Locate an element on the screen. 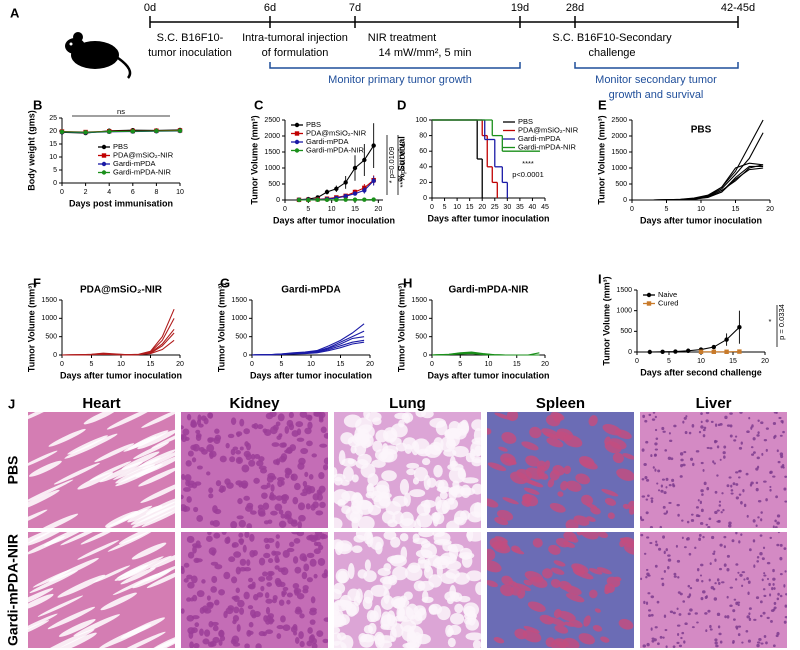 The width and height of the screenshot is (800, 650). legend-marker is located at coordinates (104, 147).